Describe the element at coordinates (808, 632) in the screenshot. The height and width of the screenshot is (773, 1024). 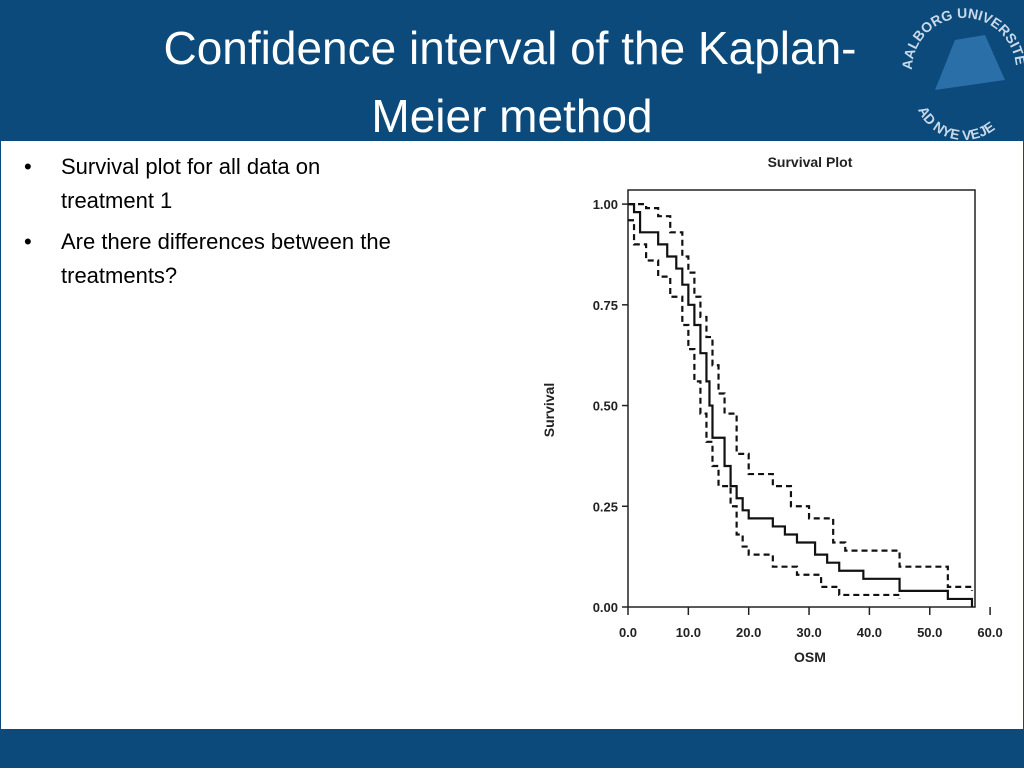
I see `x-tick-label: 30.0` at that location.